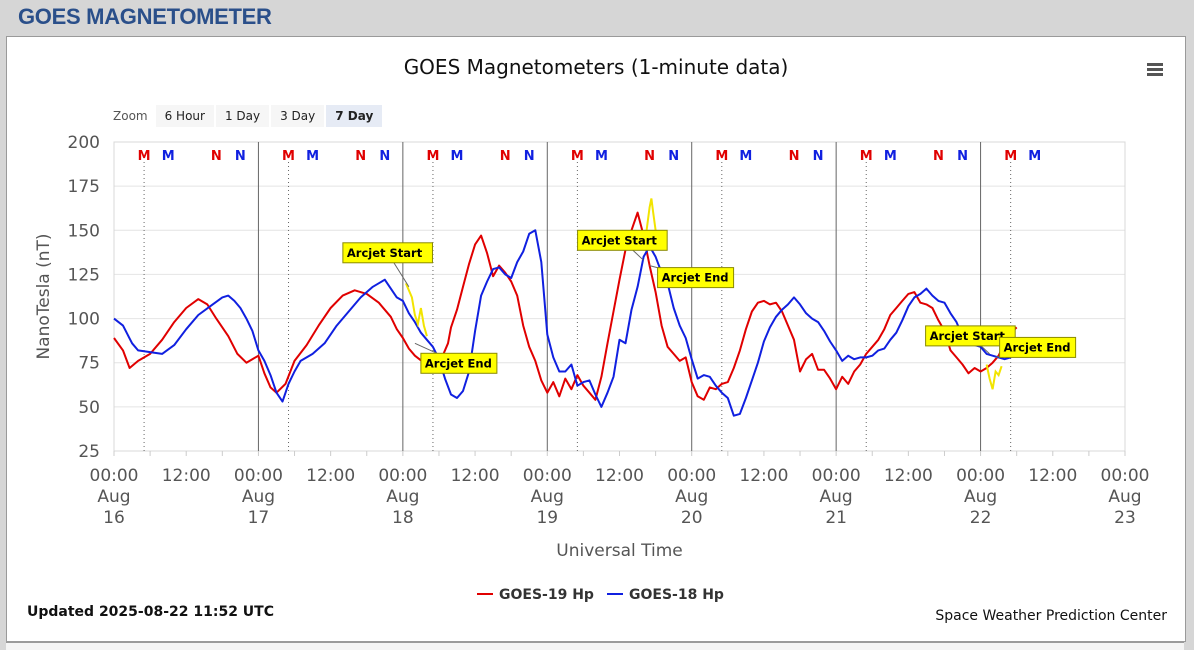 Image resolution: width=1194 pixels, height=650 pixels. I want to click on y-tick-label: 125, so click(84, 275).